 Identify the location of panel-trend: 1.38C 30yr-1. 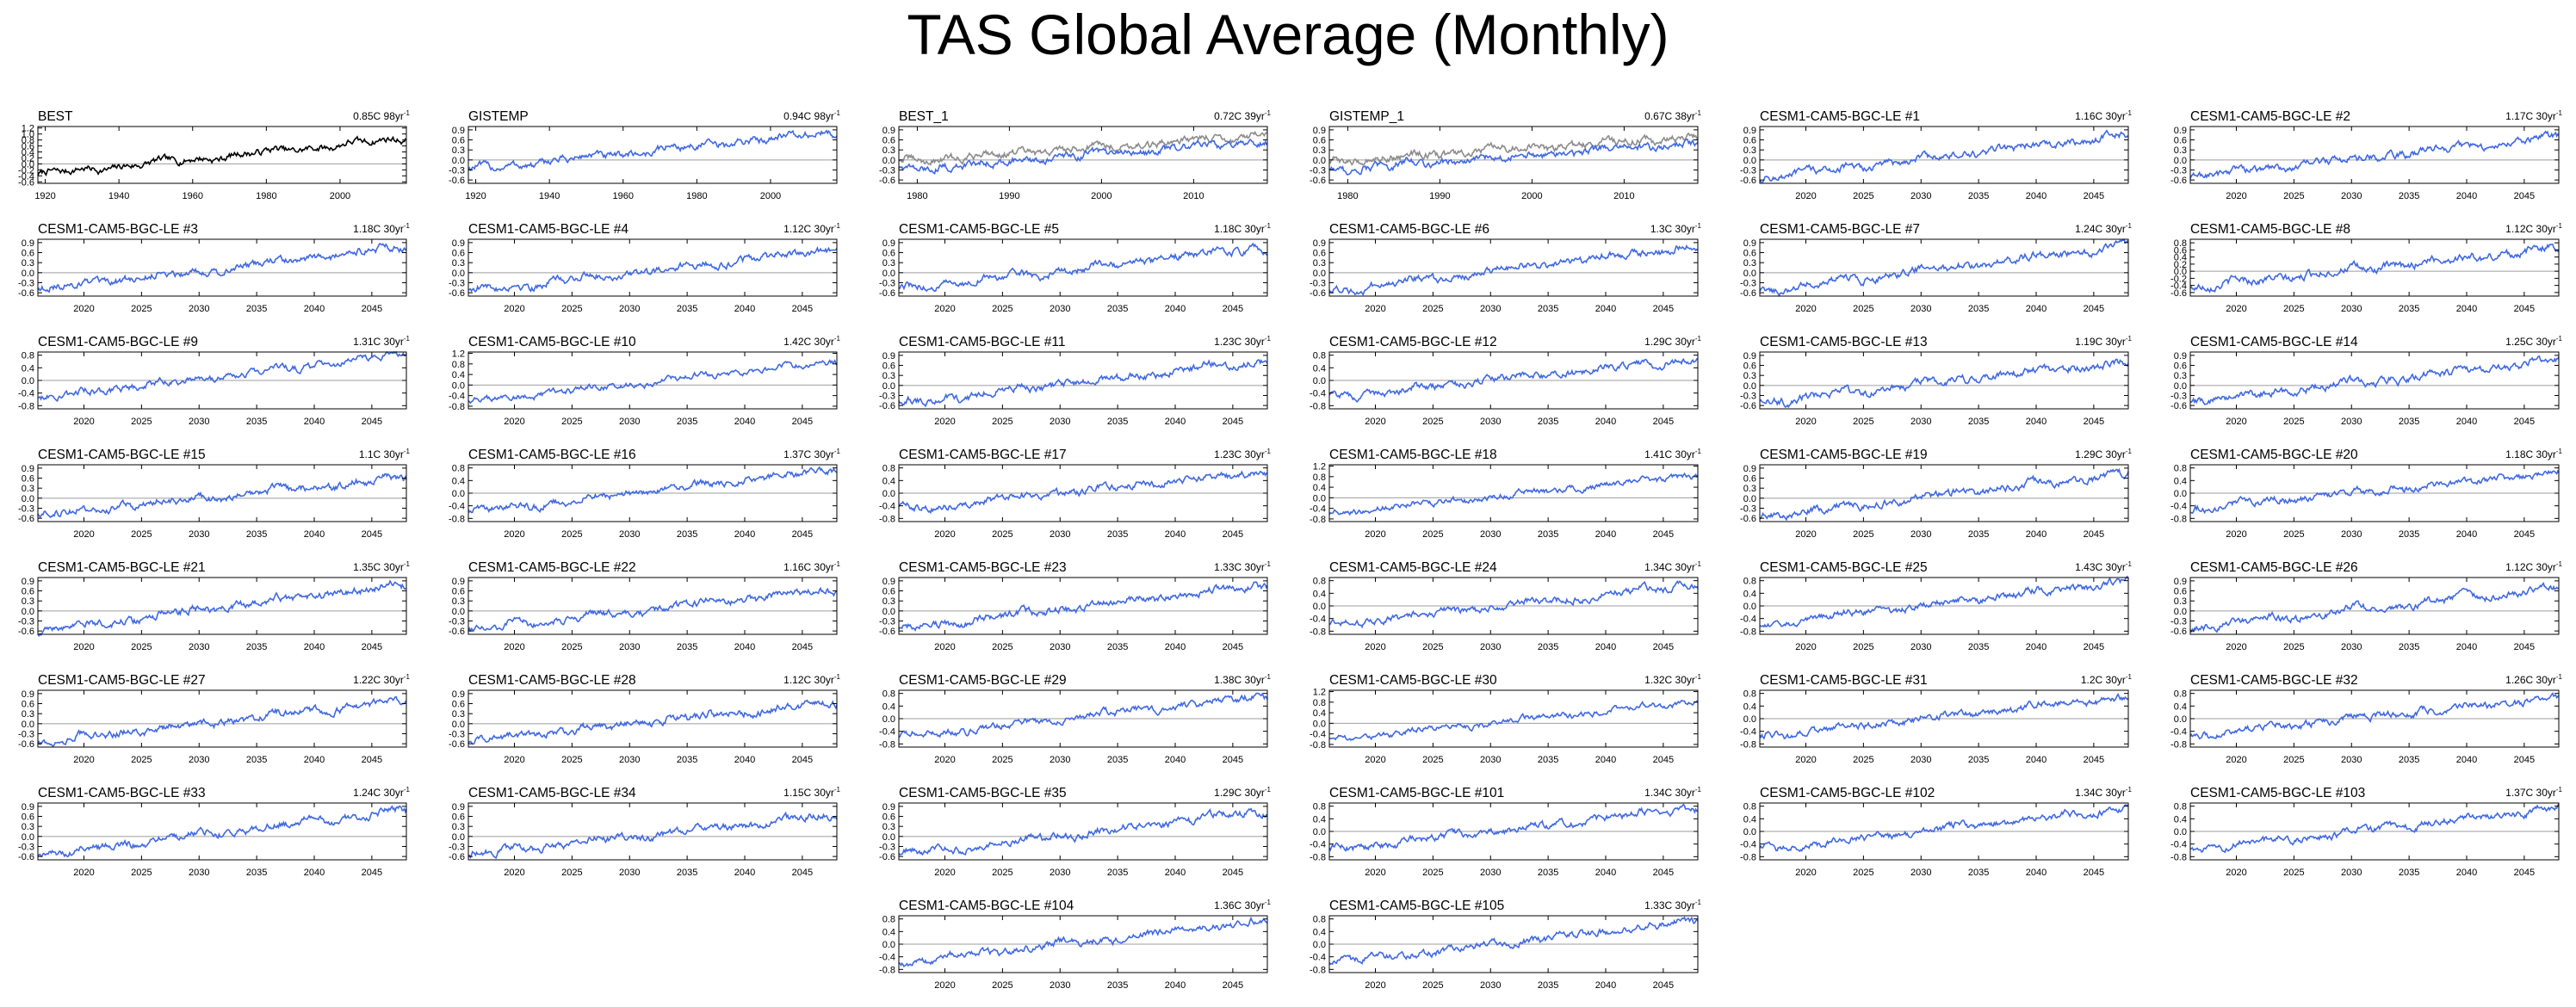
(1242, 680).